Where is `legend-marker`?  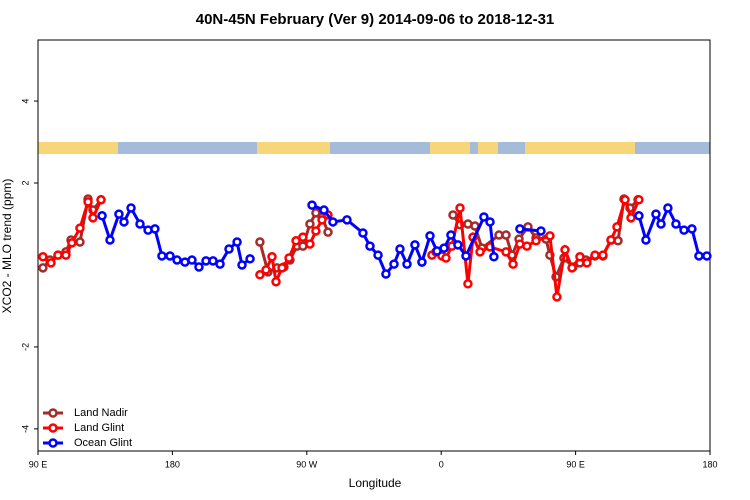 legend-marker is located at coordinates (53, 428).